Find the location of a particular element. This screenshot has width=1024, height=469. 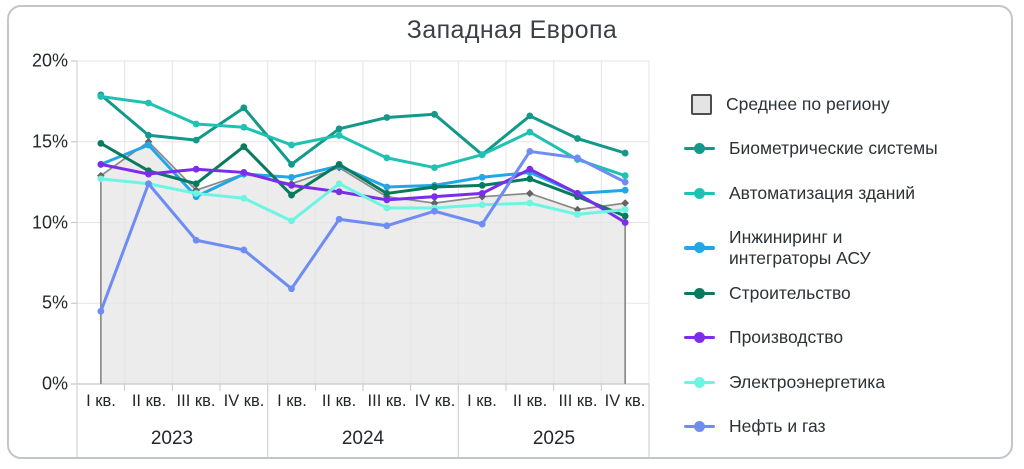

legend-item-oil-and-gas: Нефть и газ is located at coordinates (755, 426).